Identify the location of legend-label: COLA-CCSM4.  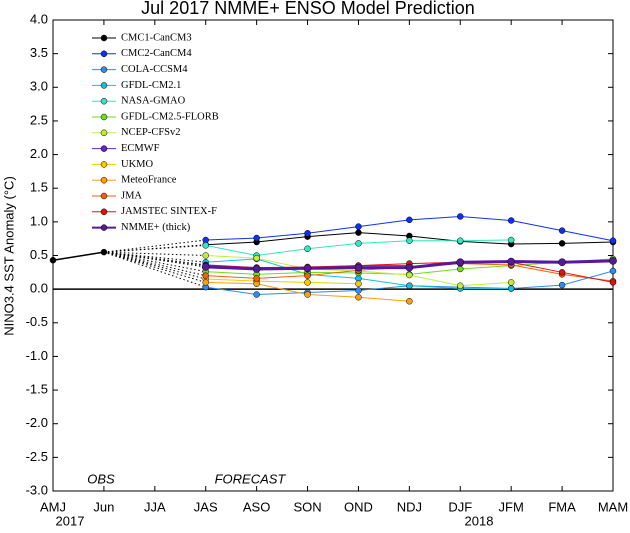
(154, 69).